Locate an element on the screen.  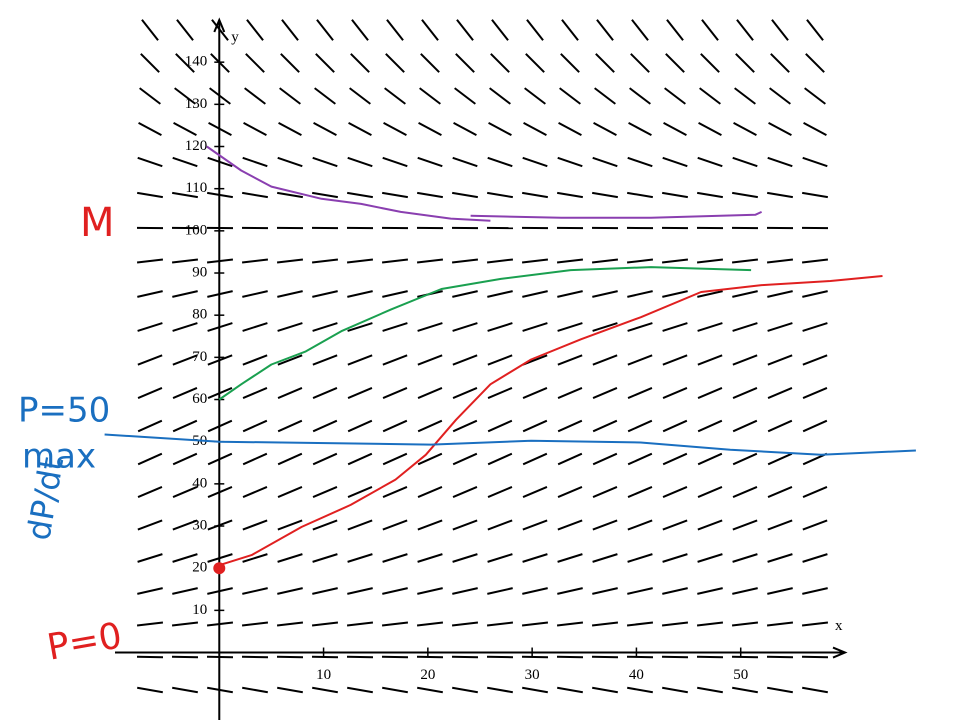
y-tick-label: 60 is located at coordinates (199, 399).